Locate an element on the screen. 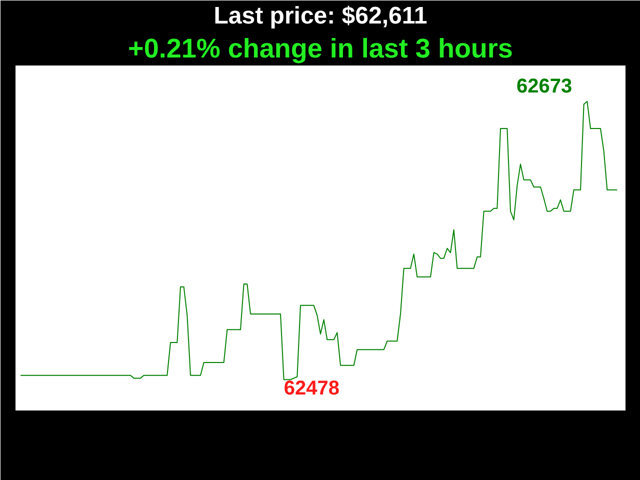 The height and width of the screenshot is (480, 640). chart-title: Last price: $62,611 is located at coordinates (321, 16).